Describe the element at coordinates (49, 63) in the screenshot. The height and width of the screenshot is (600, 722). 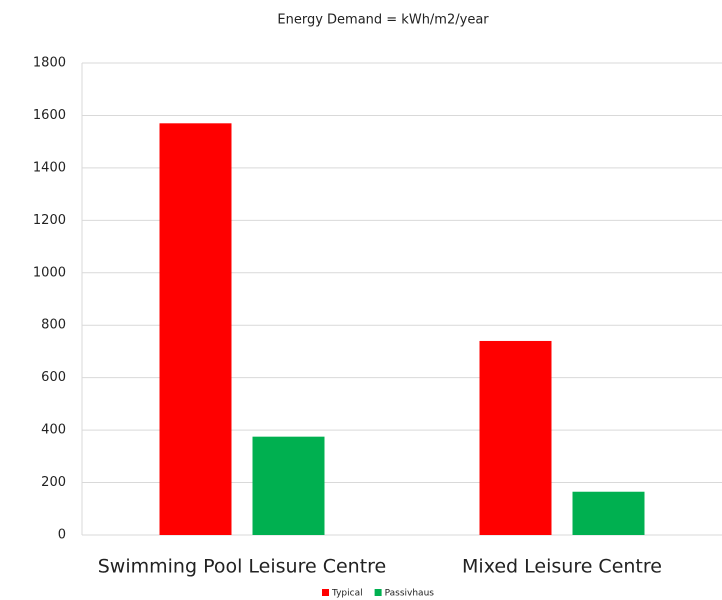
I see `y-tick-label: 1800` at that location.